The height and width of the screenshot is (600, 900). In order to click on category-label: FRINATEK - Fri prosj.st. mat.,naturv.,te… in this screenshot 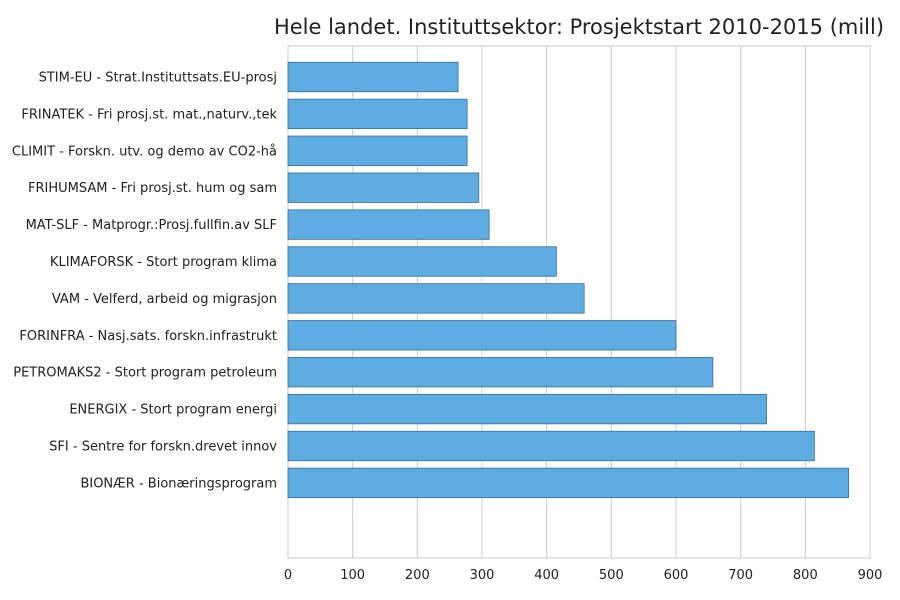, I will do `click(149, 114)`.